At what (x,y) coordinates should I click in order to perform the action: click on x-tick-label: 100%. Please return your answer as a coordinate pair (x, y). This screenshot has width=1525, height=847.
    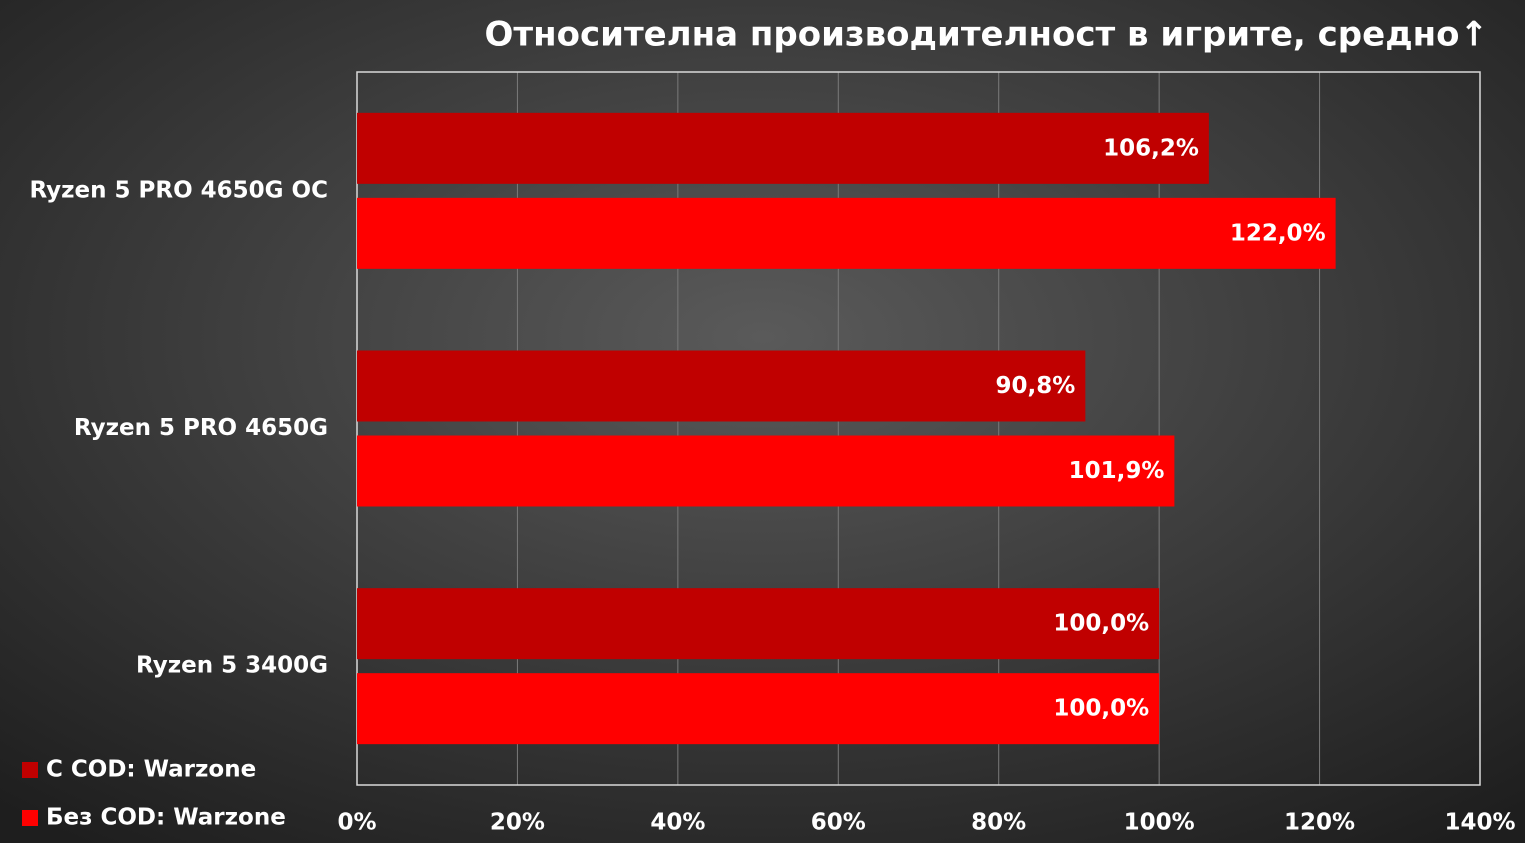
    Looking at the image, I should click on (1159, 823).